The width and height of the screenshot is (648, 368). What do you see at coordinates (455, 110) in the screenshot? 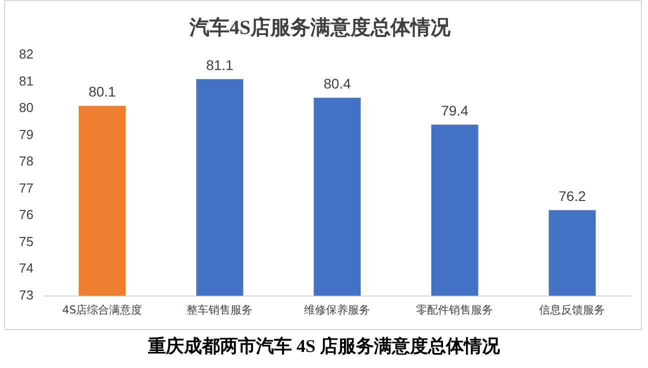
I see `data-label: 79.4` at bounding box center [455, 110].